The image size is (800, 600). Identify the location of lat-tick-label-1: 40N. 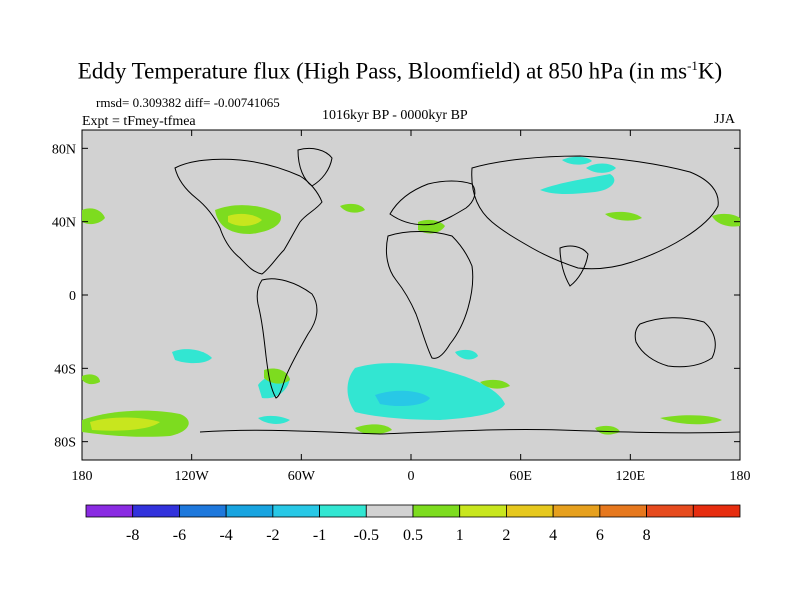
(64, 223).